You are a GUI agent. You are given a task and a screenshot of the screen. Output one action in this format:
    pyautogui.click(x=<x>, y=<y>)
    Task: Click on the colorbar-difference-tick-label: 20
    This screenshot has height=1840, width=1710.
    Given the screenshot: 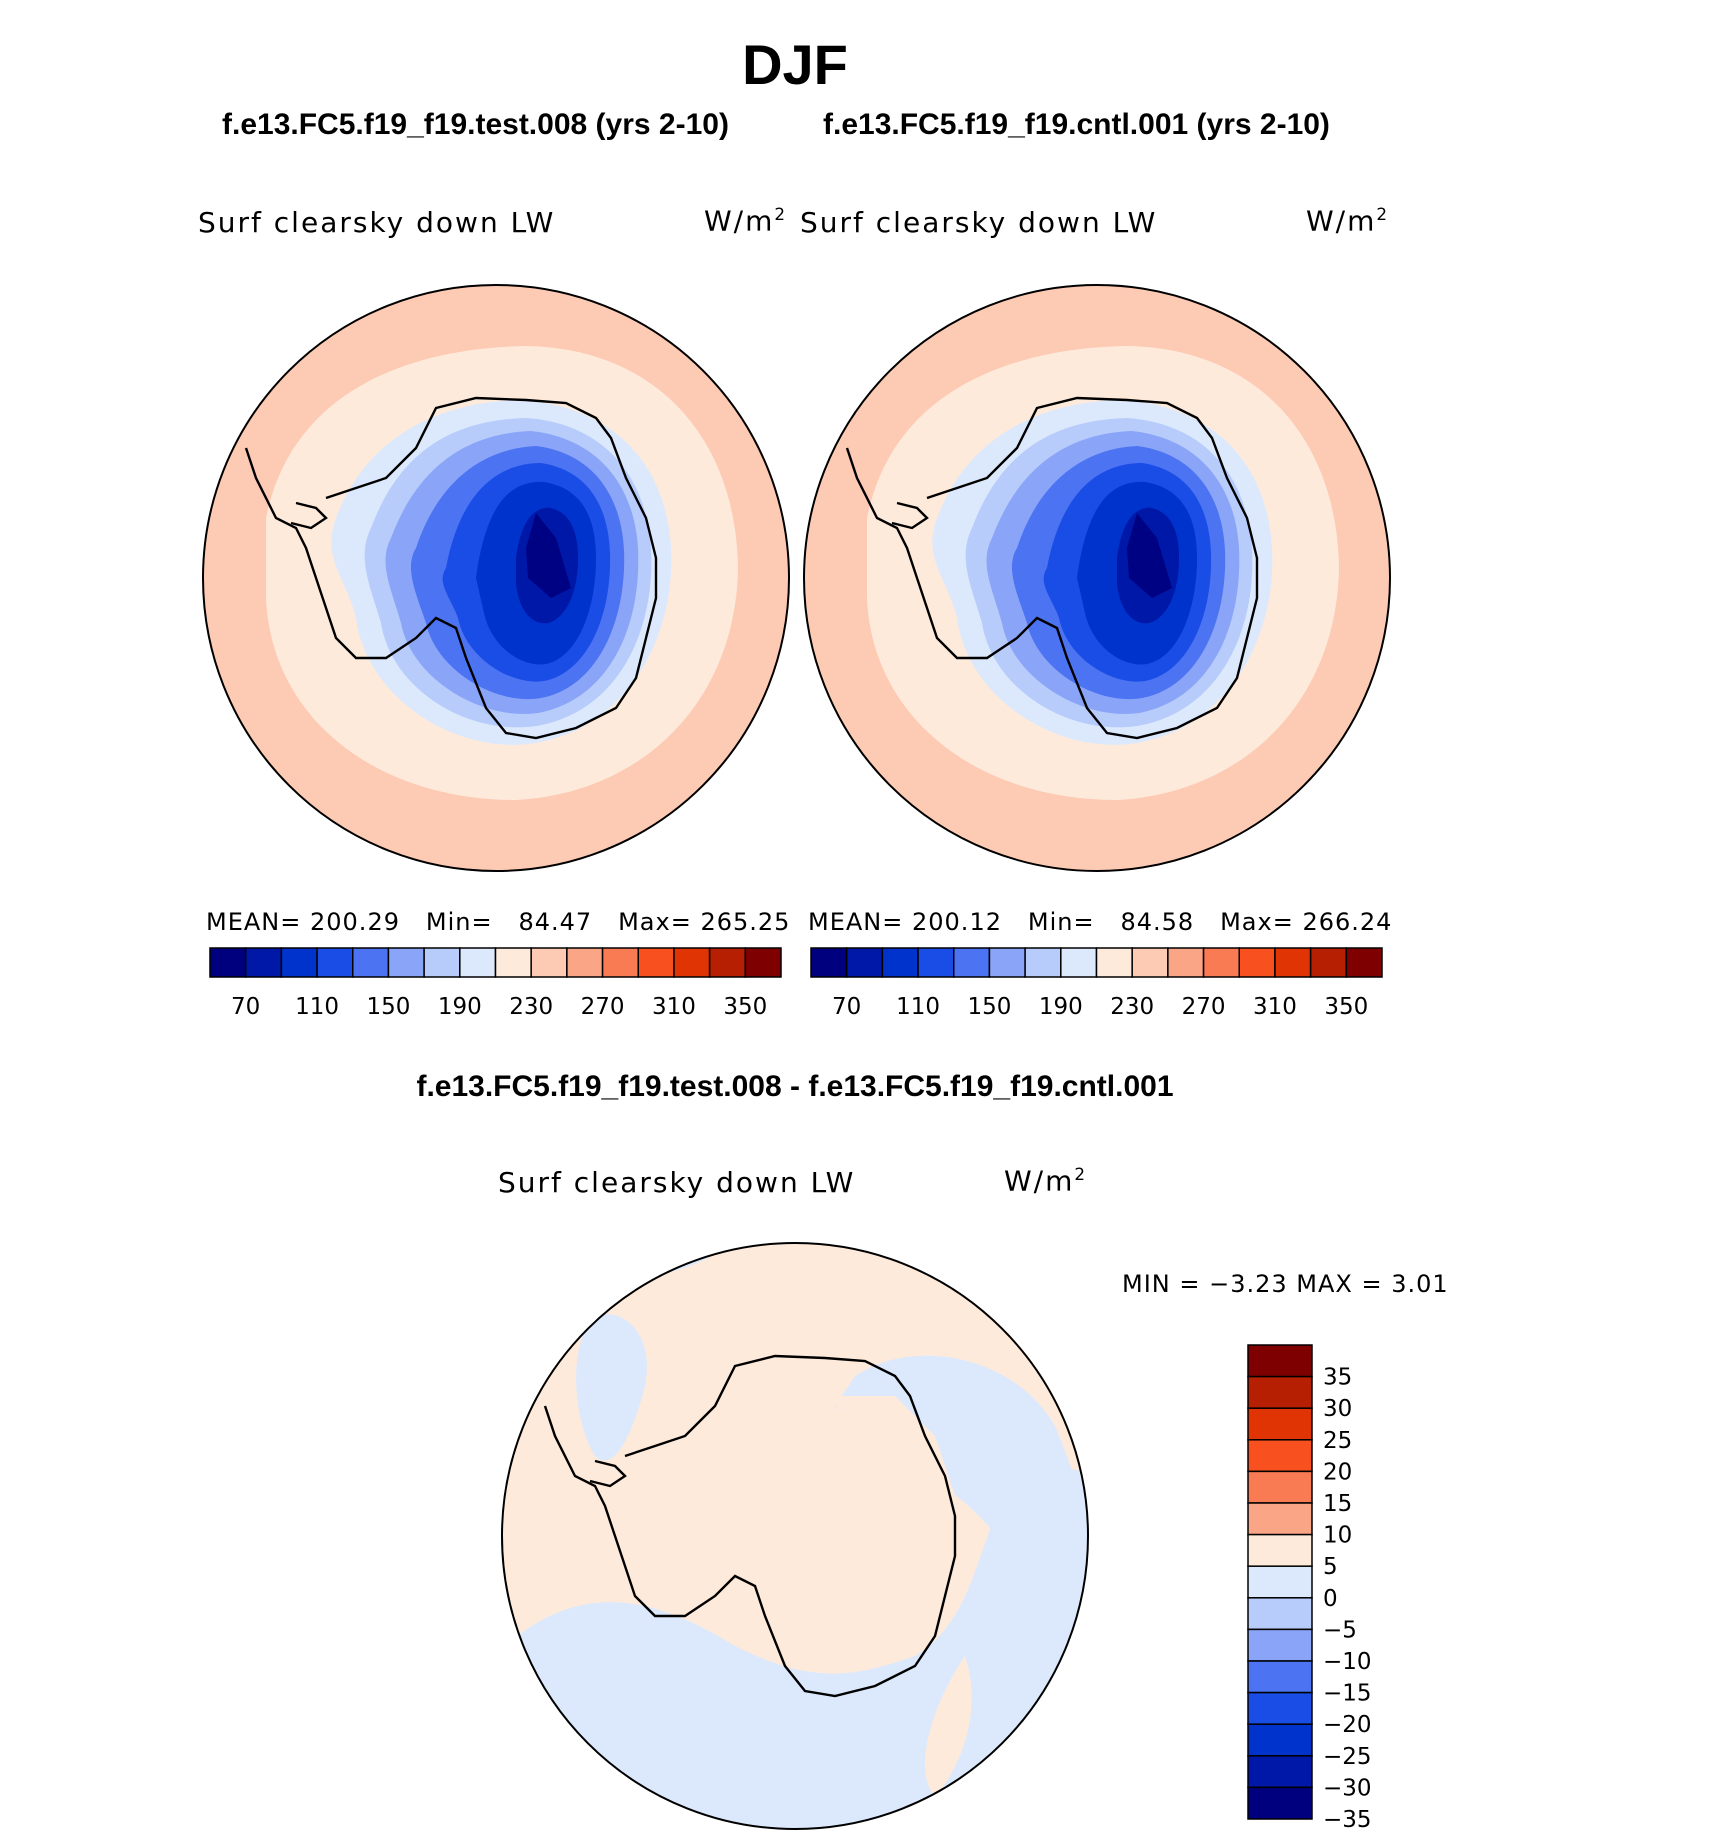 What is the action you would take?
    pyautogui.click(x=1337, y=1472)
    